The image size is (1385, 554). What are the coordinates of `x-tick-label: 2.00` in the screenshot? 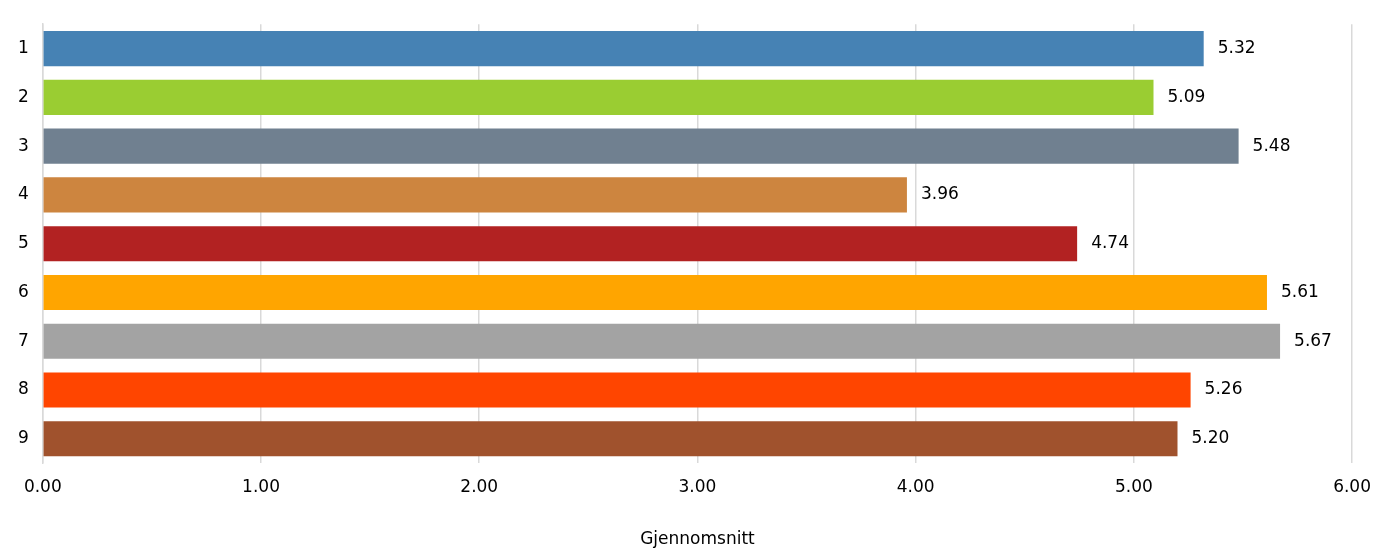 It's located at (479, 485).